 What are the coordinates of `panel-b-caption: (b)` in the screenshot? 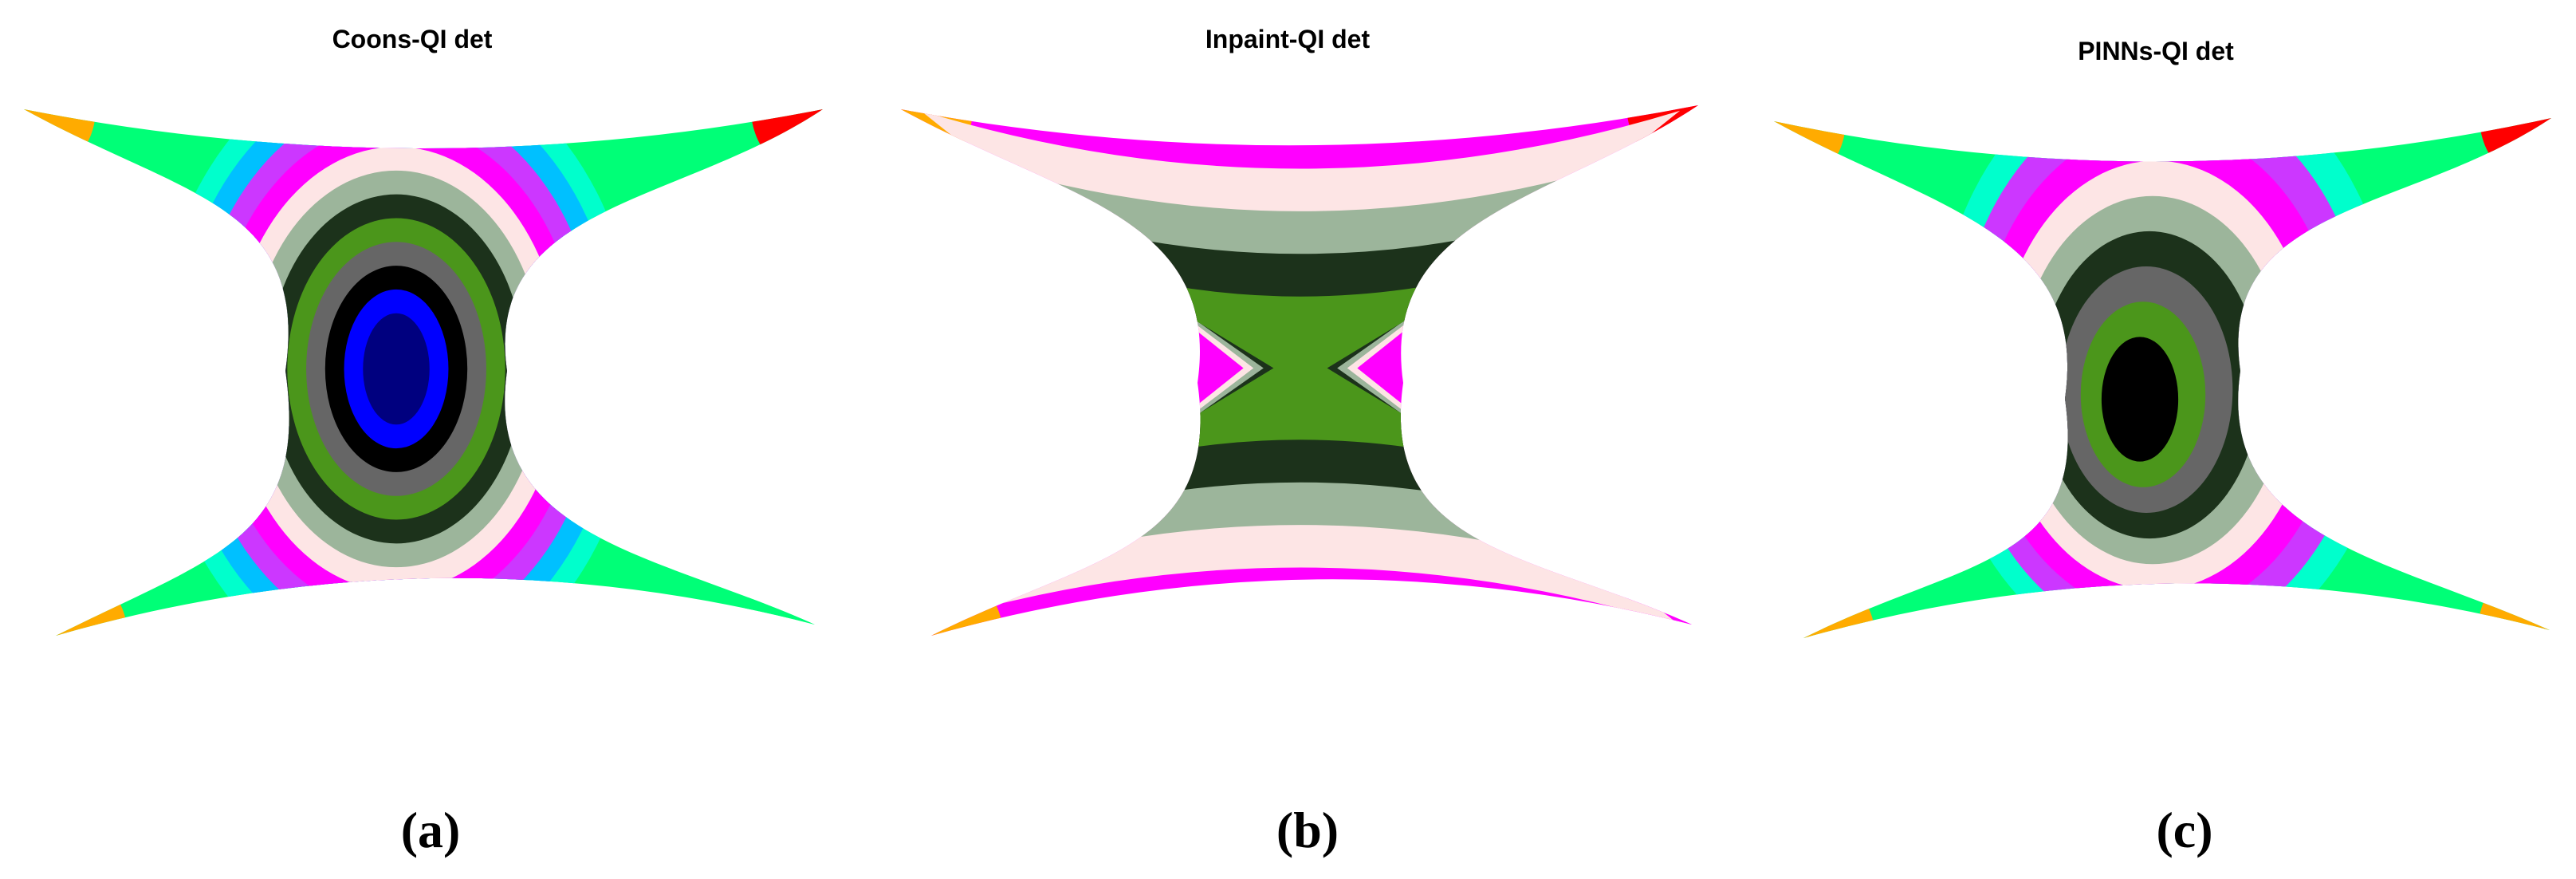 It's located at (1308, 830).